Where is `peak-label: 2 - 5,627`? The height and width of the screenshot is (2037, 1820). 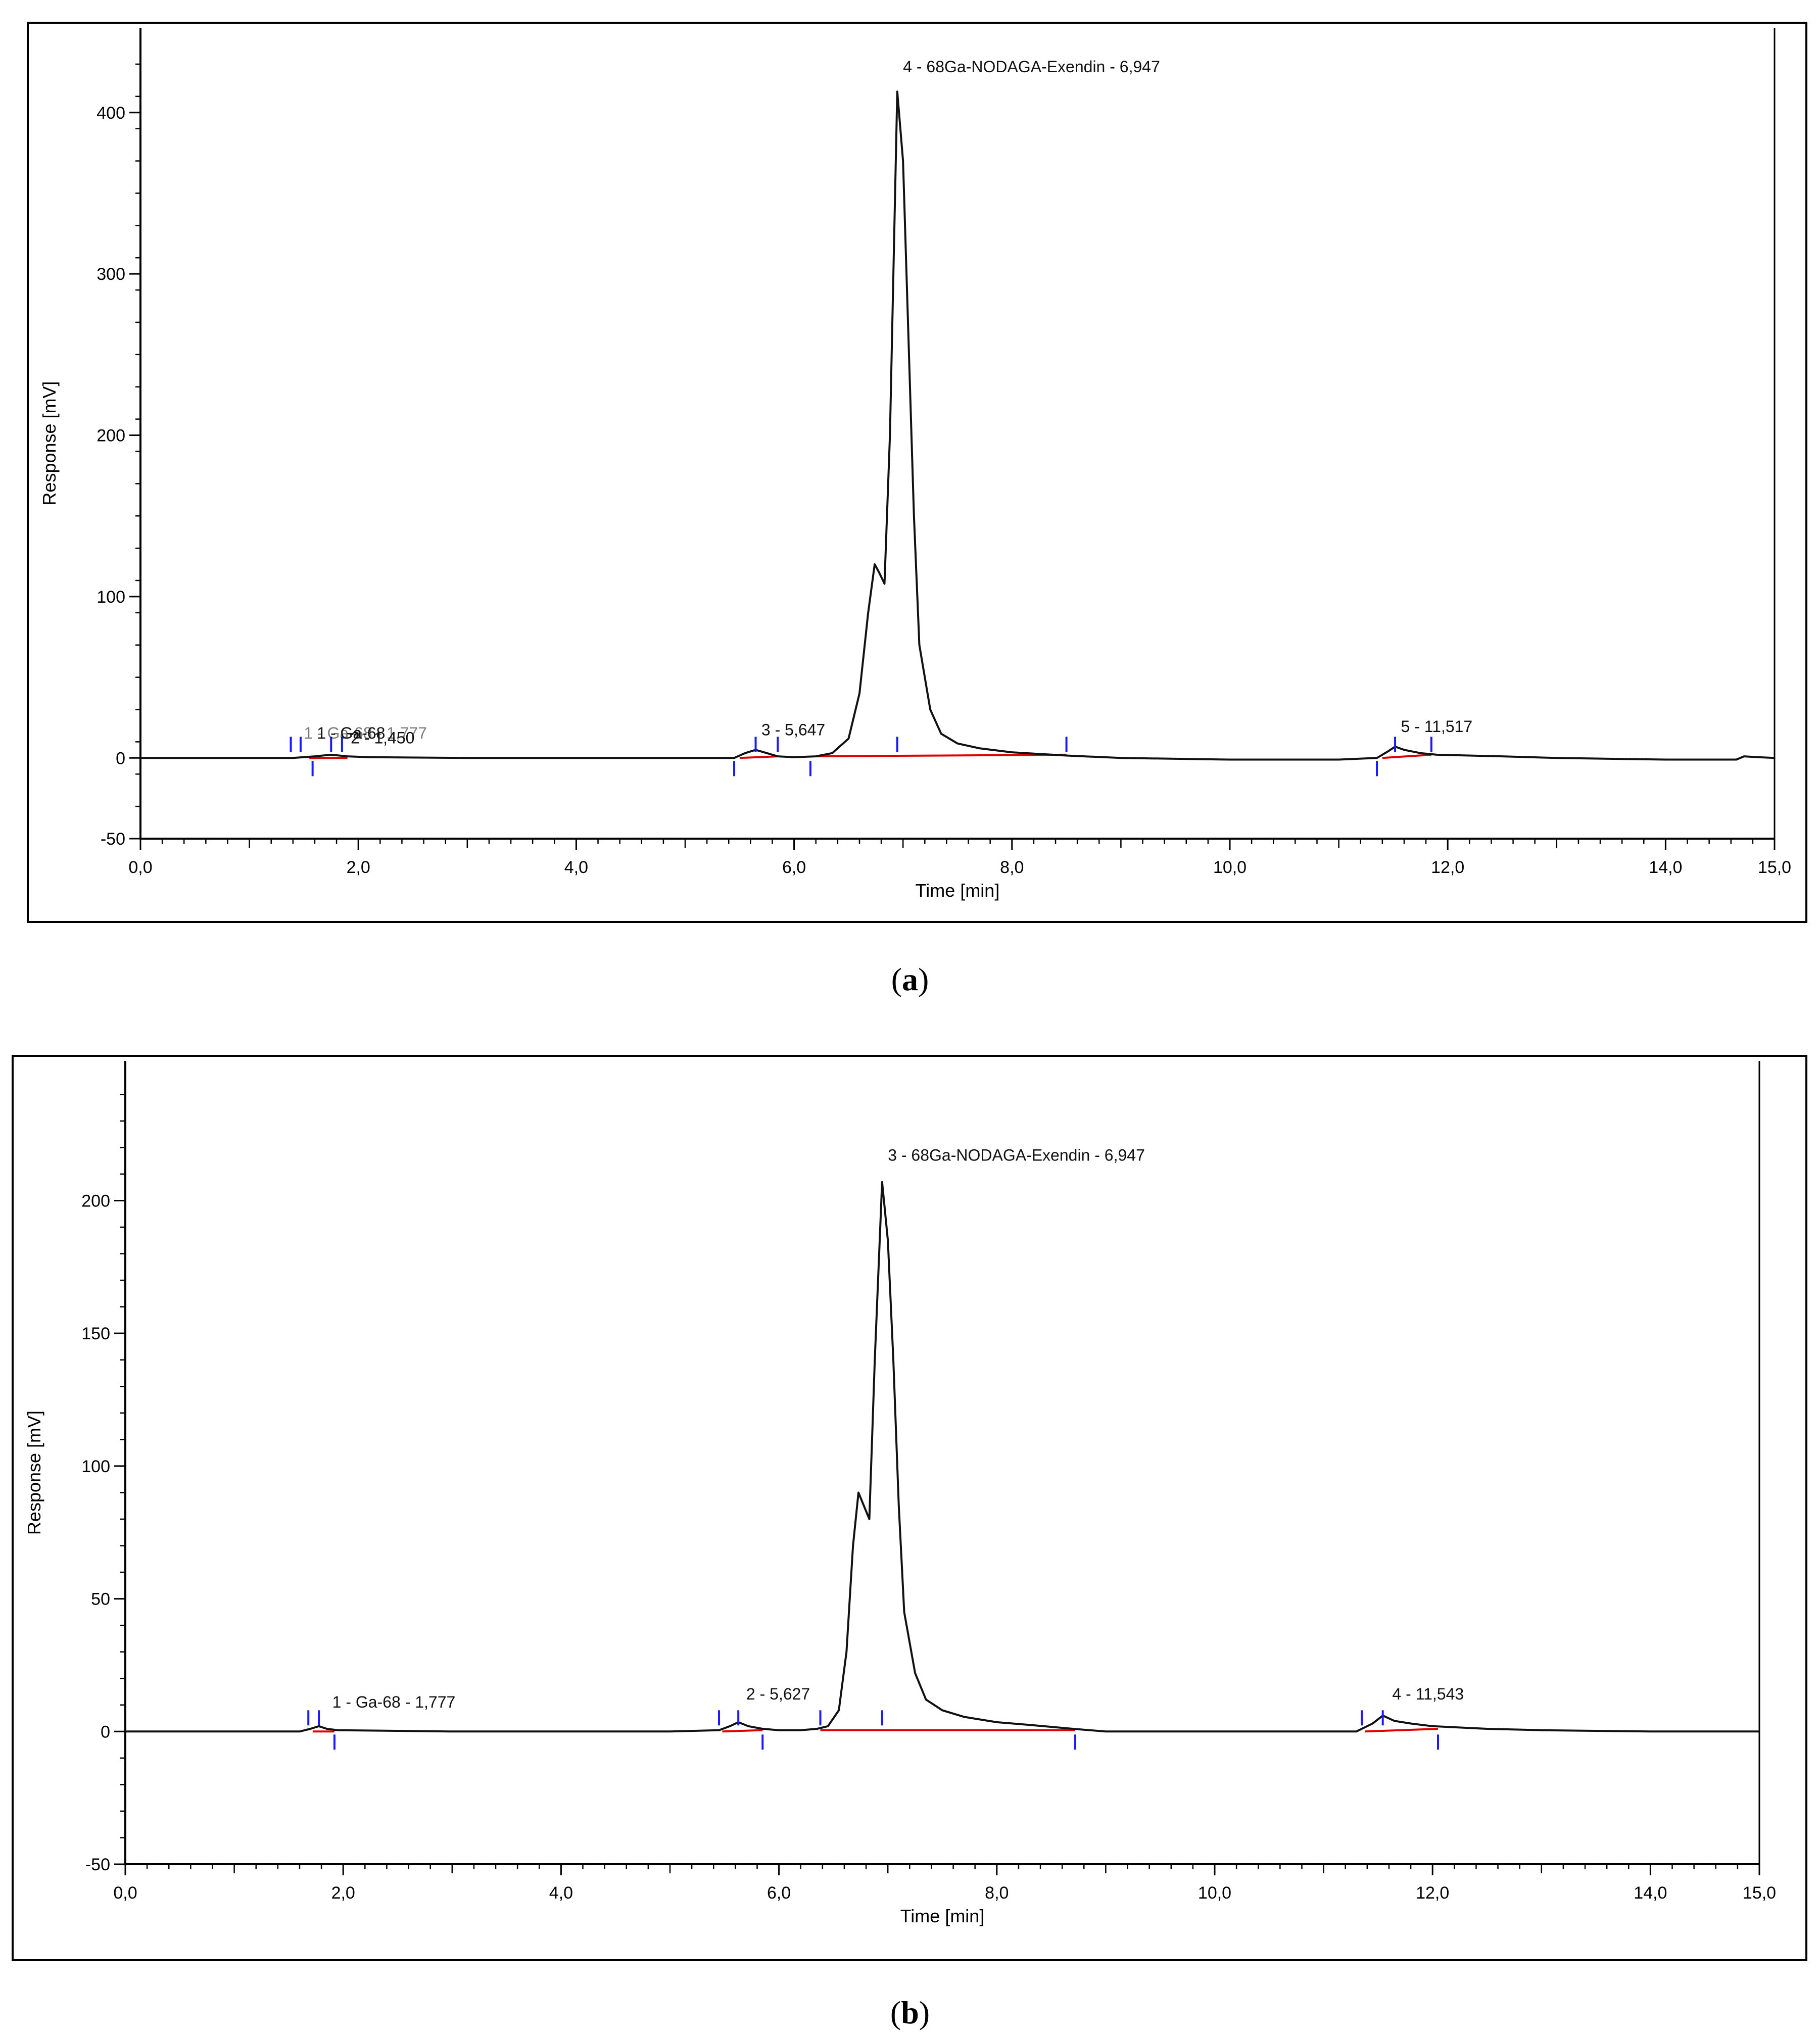 peak-label: 2 - 5,627 is located at coordinates (778, 1694).